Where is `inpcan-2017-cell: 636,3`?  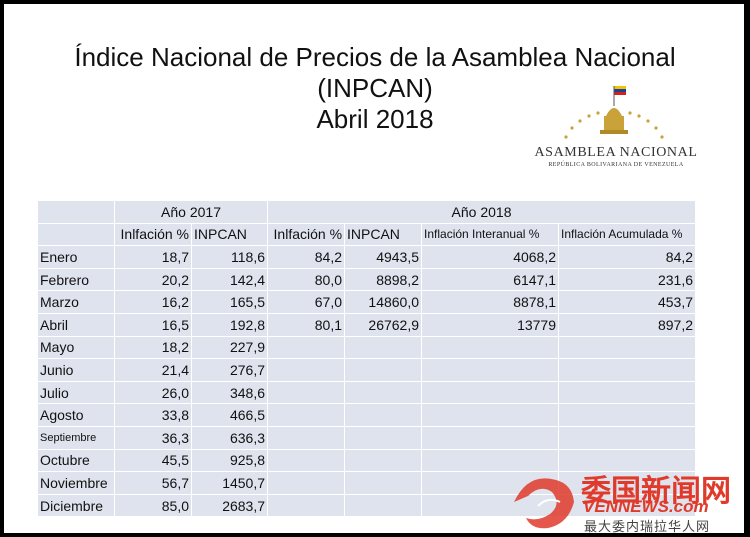
inpcan-2017-cell: 636,3 is located at coordinates (229, 437).